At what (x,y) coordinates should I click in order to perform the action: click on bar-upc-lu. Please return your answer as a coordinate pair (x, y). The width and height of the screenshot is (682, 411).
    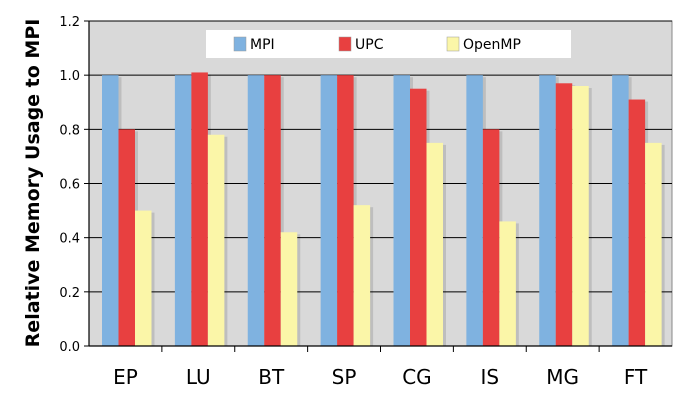
    Looking at the image, I should click on (199, 209).